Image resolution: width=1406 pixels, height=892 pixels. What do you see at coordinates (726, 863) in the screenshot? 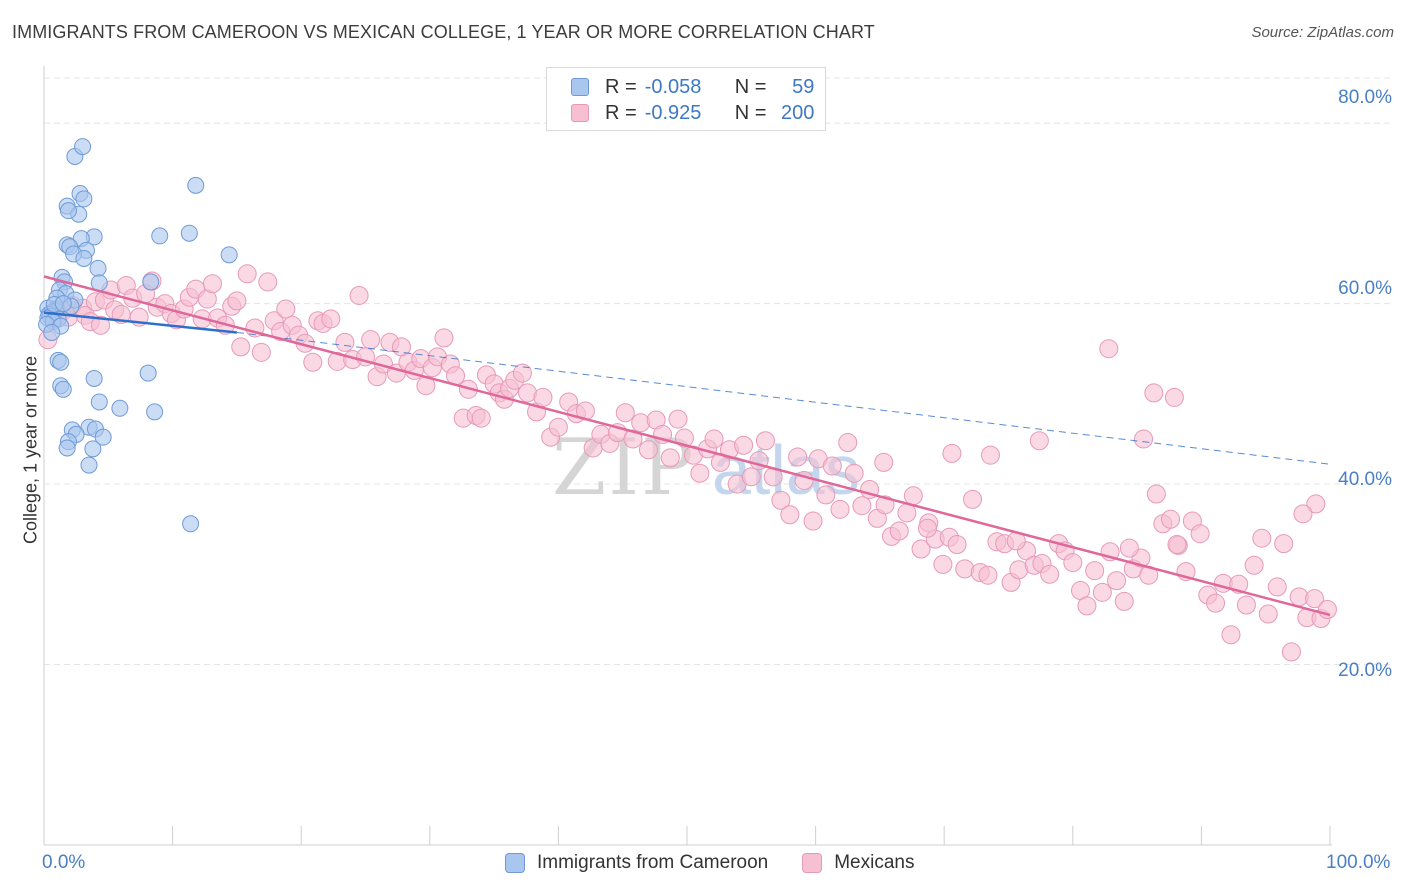
I see `series-legend: Immigrants from Cameroon Mexicans` at bounding box center [726, 863].